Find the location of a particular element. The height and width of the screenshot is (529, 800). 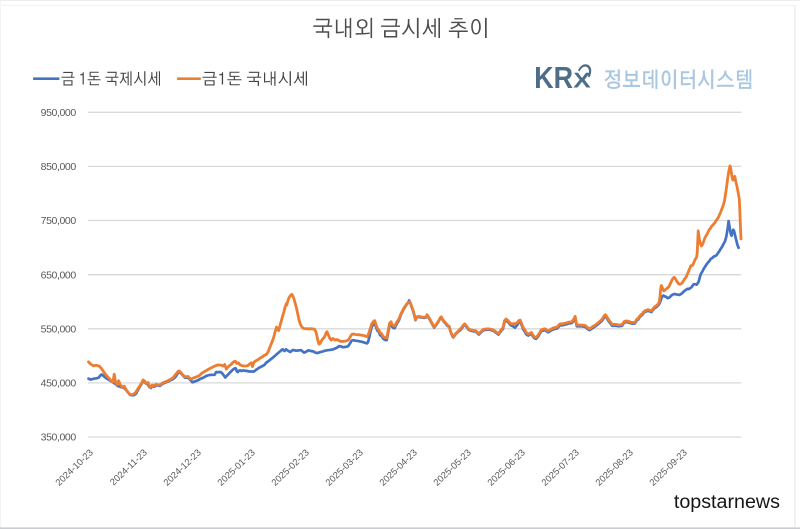

svg-text: 750,000 is located at coordinates (59, 221).